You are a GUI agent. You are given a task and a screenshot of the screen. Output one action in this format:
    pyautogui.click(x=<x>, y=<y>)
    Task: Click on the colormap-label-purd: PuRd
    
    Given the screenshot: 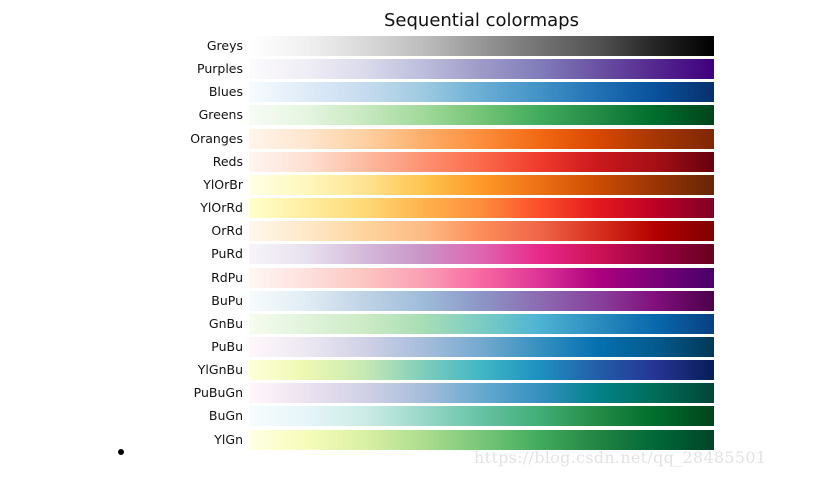 What is the action you would take?
    pyautogui.click(x=227, y=254)
    